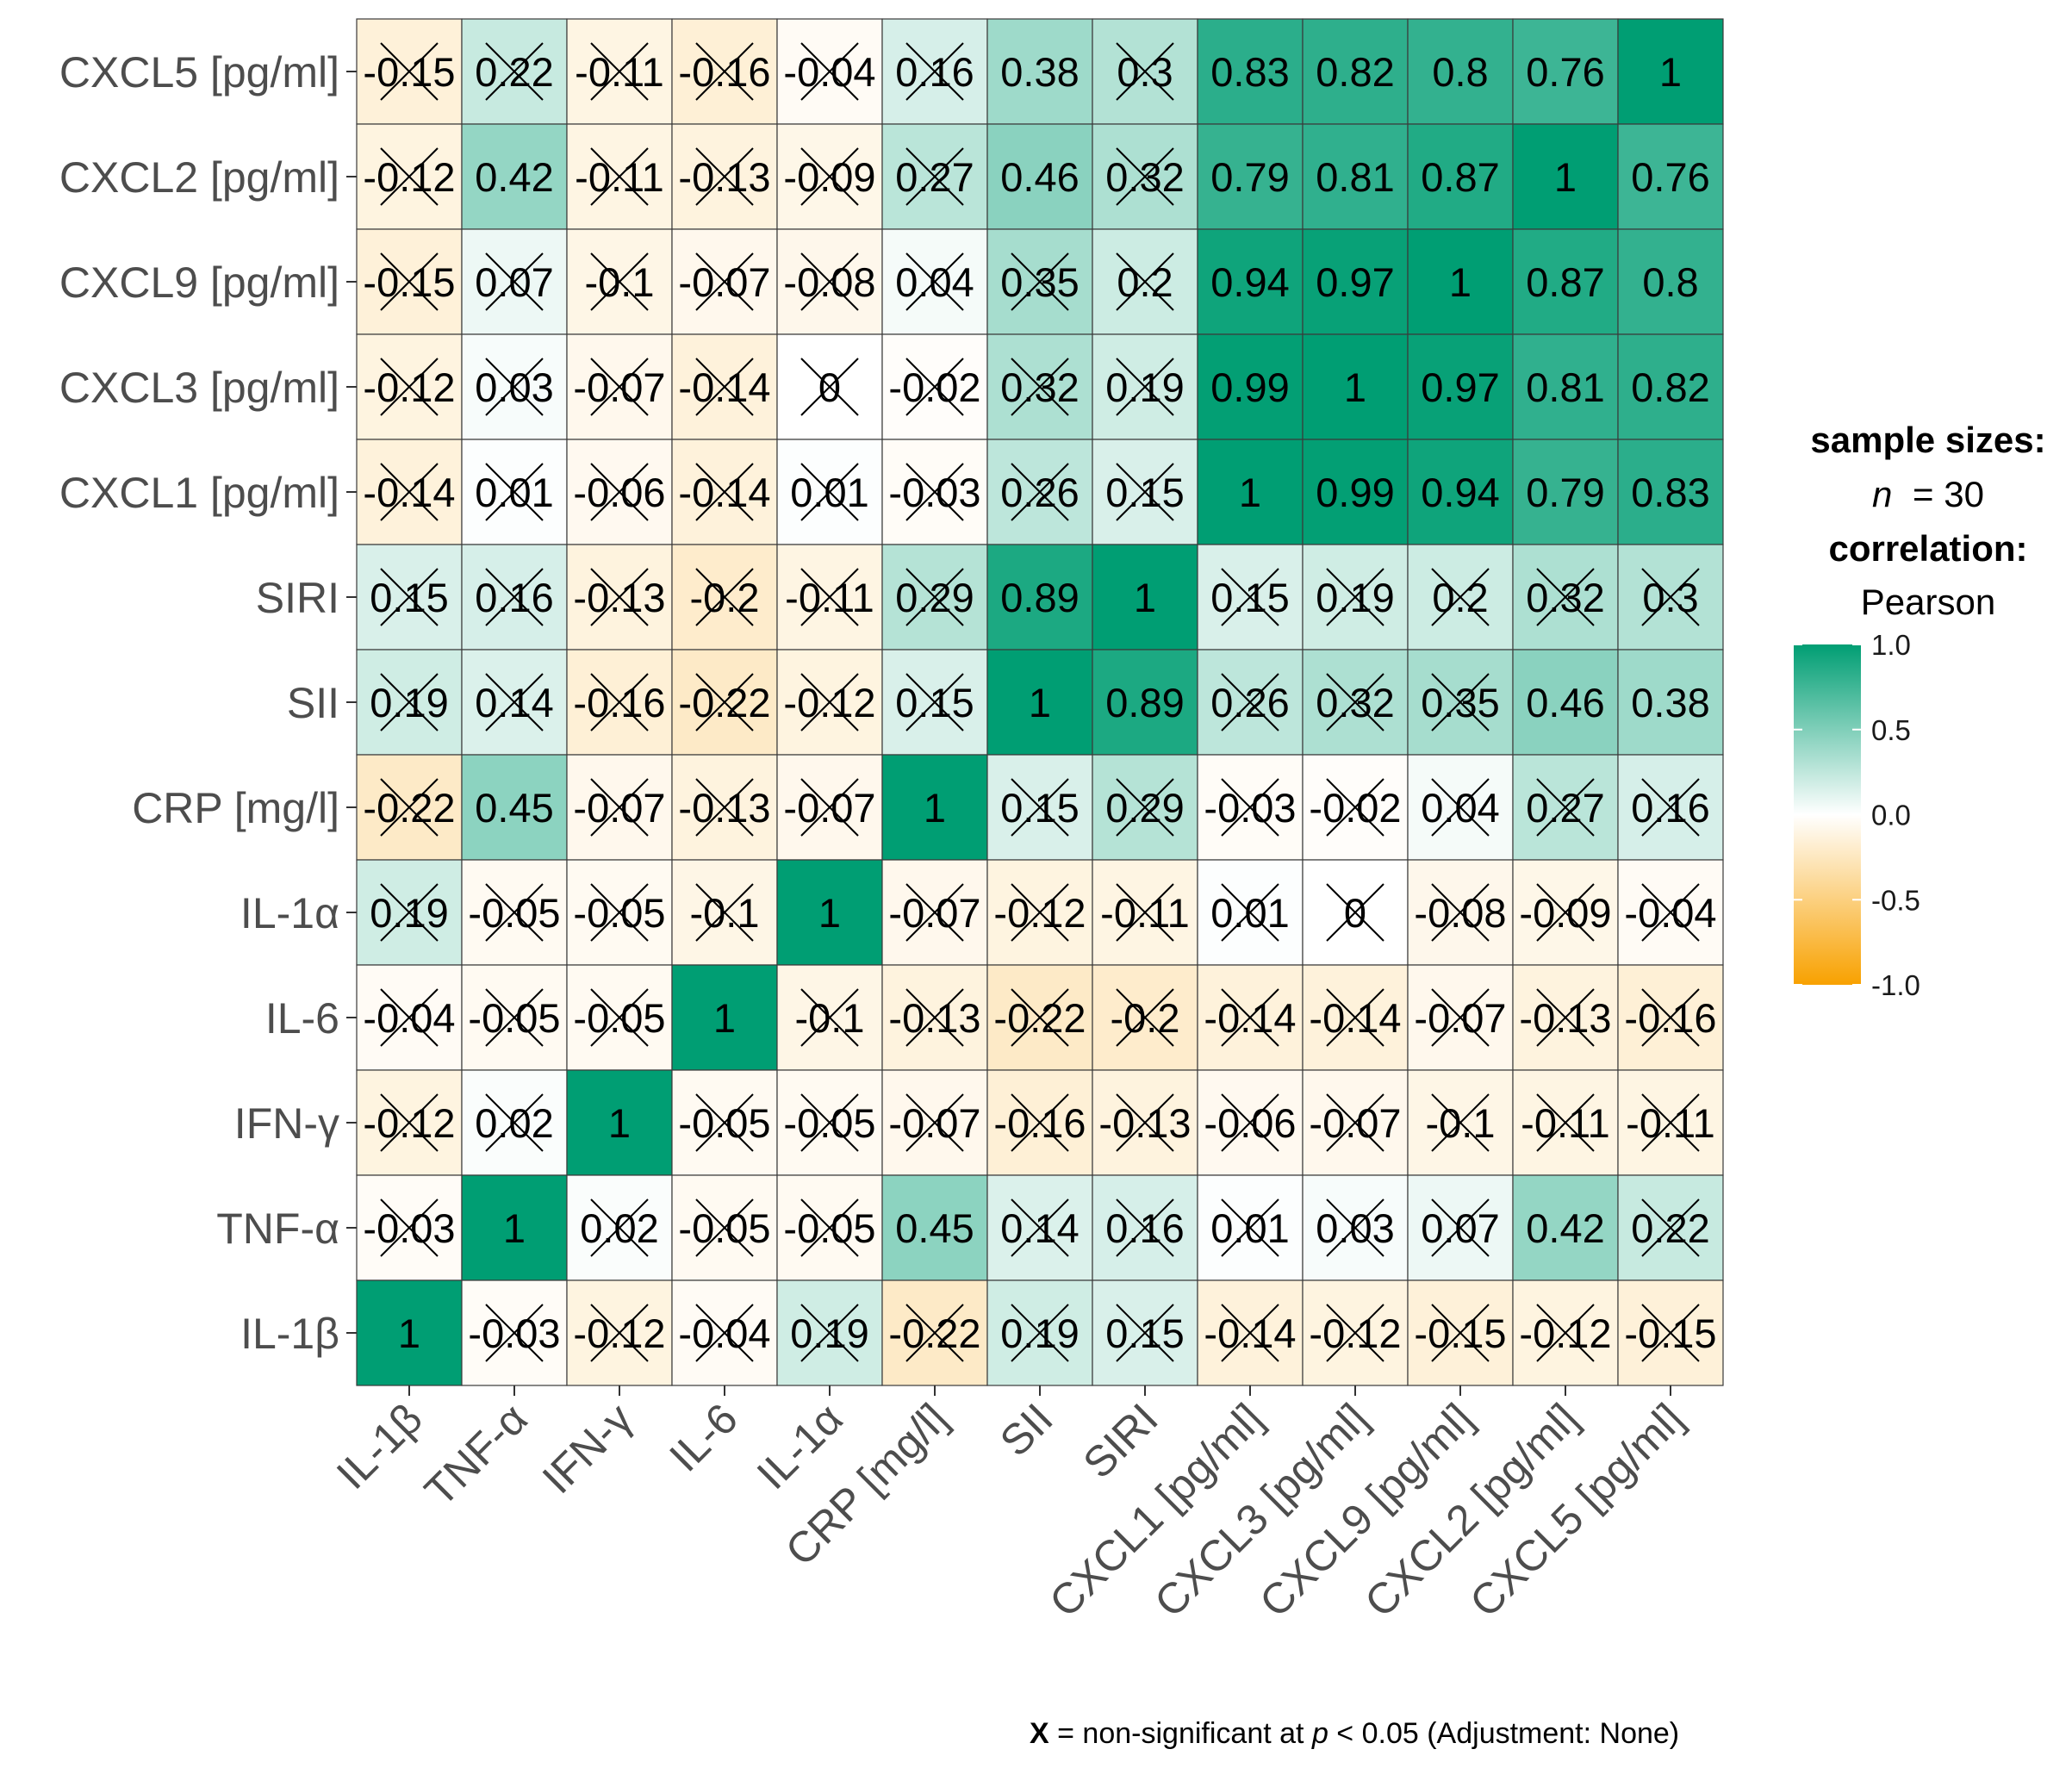 This screenshot has height=1768, width=2072. What do you see at coordinates (199, 72) in the screenshot?
I see `y-tick-label: CXCL5 [pg/ml]` at bounding box center [199, 72].